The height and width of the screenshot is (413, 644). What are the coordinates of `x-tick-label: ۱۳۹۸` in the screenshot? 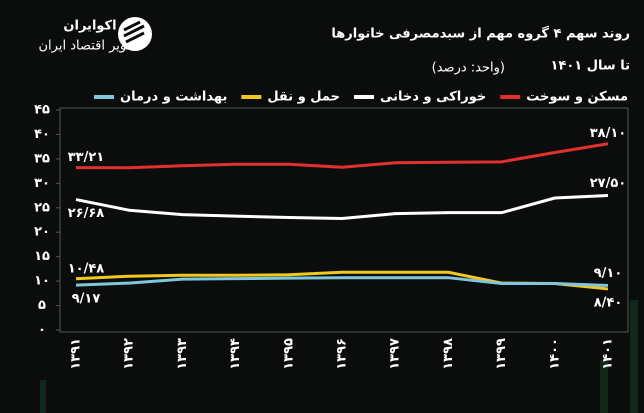 It's located at (448, 354).